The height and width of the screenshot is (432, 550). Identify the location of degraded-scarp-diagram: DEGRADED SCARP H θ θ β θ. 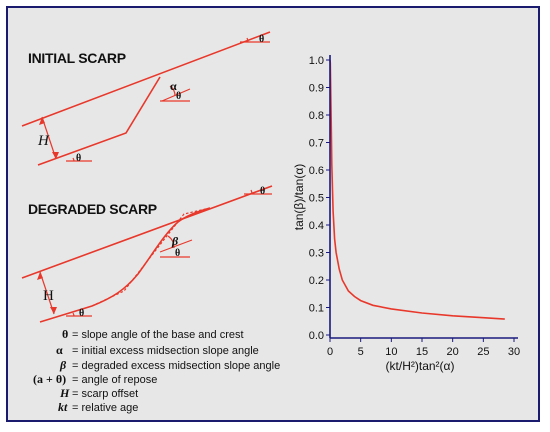
(147, 254).